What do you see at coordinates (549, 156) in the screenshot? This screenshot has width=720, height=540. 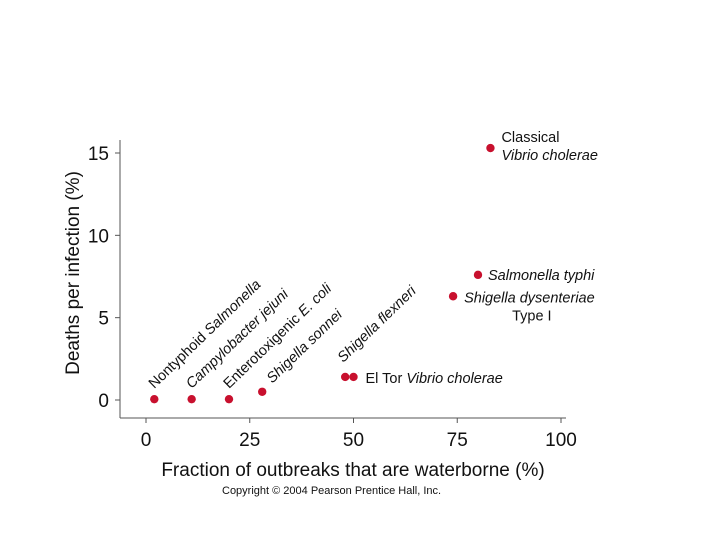 I see `point-label: Vibrio cholerae` at bounding box center [549, 156].